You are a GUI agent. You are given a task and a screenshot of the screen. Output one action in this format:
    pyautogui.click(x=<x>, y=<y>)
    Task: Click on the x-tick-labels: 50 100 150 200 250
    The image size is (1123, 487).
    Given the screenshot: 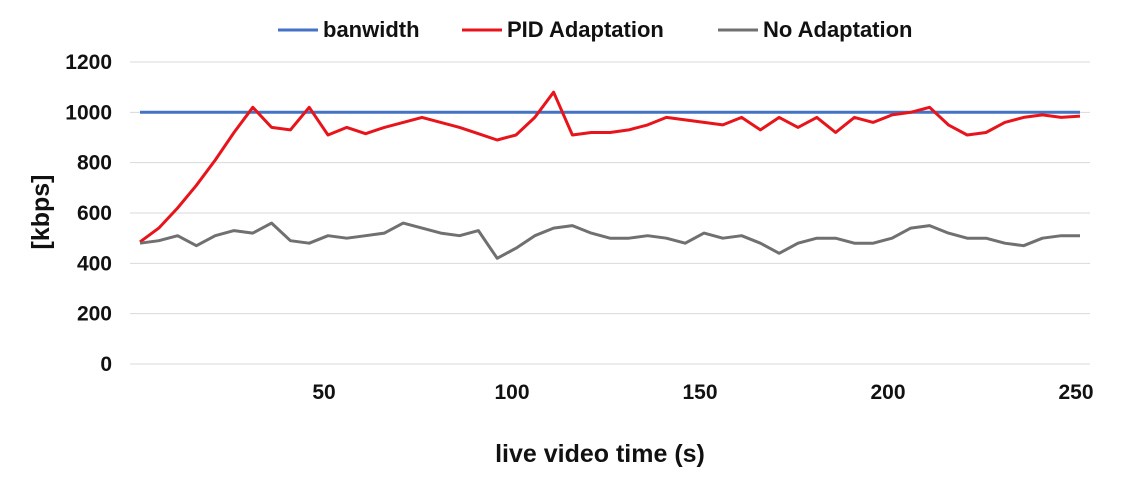 What is the action you would take?
    pyautogui.click(x=702, y=392)
    